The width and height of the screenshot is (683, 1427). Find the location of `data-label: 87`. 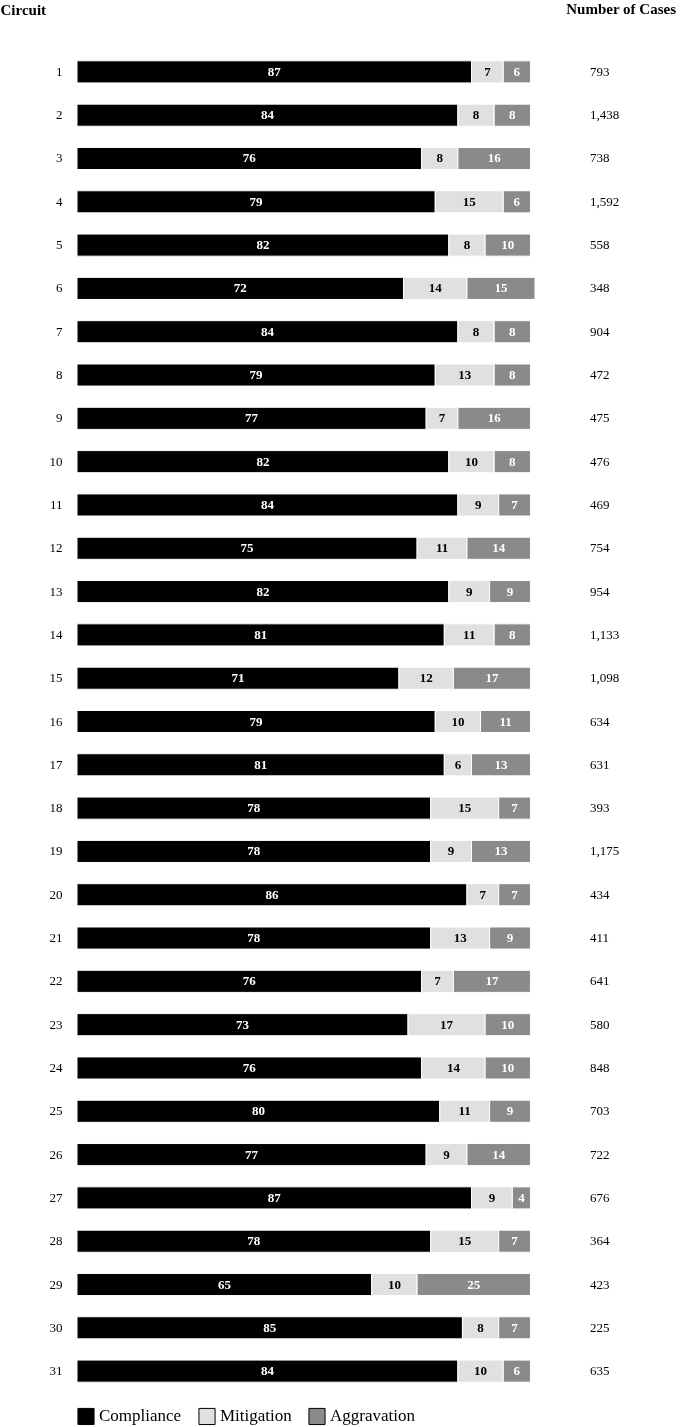

data-label: 87 is located at coordinates (274, 71).